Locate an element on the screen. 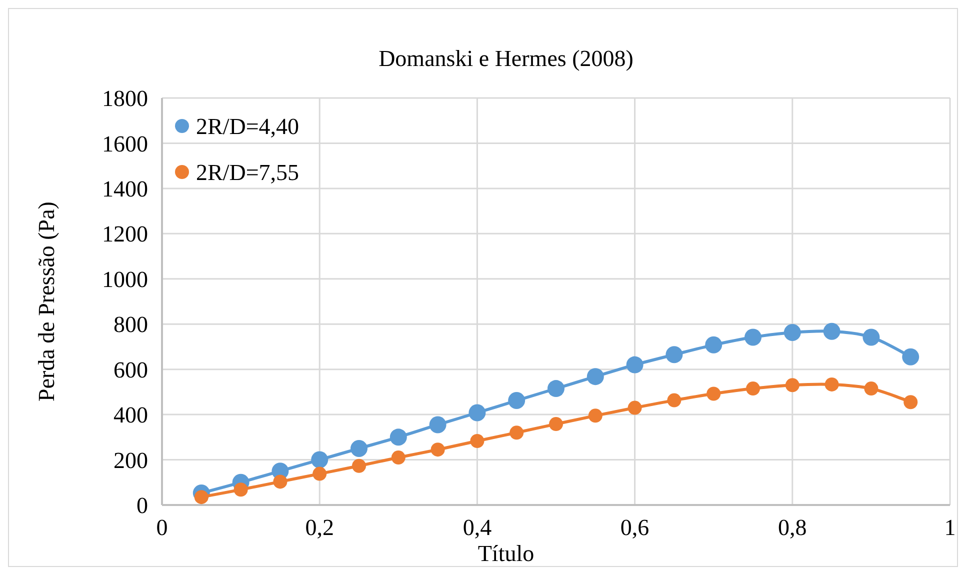  chart-title: Domanski e Hermes (2008) is located at coordinates (506, 58).